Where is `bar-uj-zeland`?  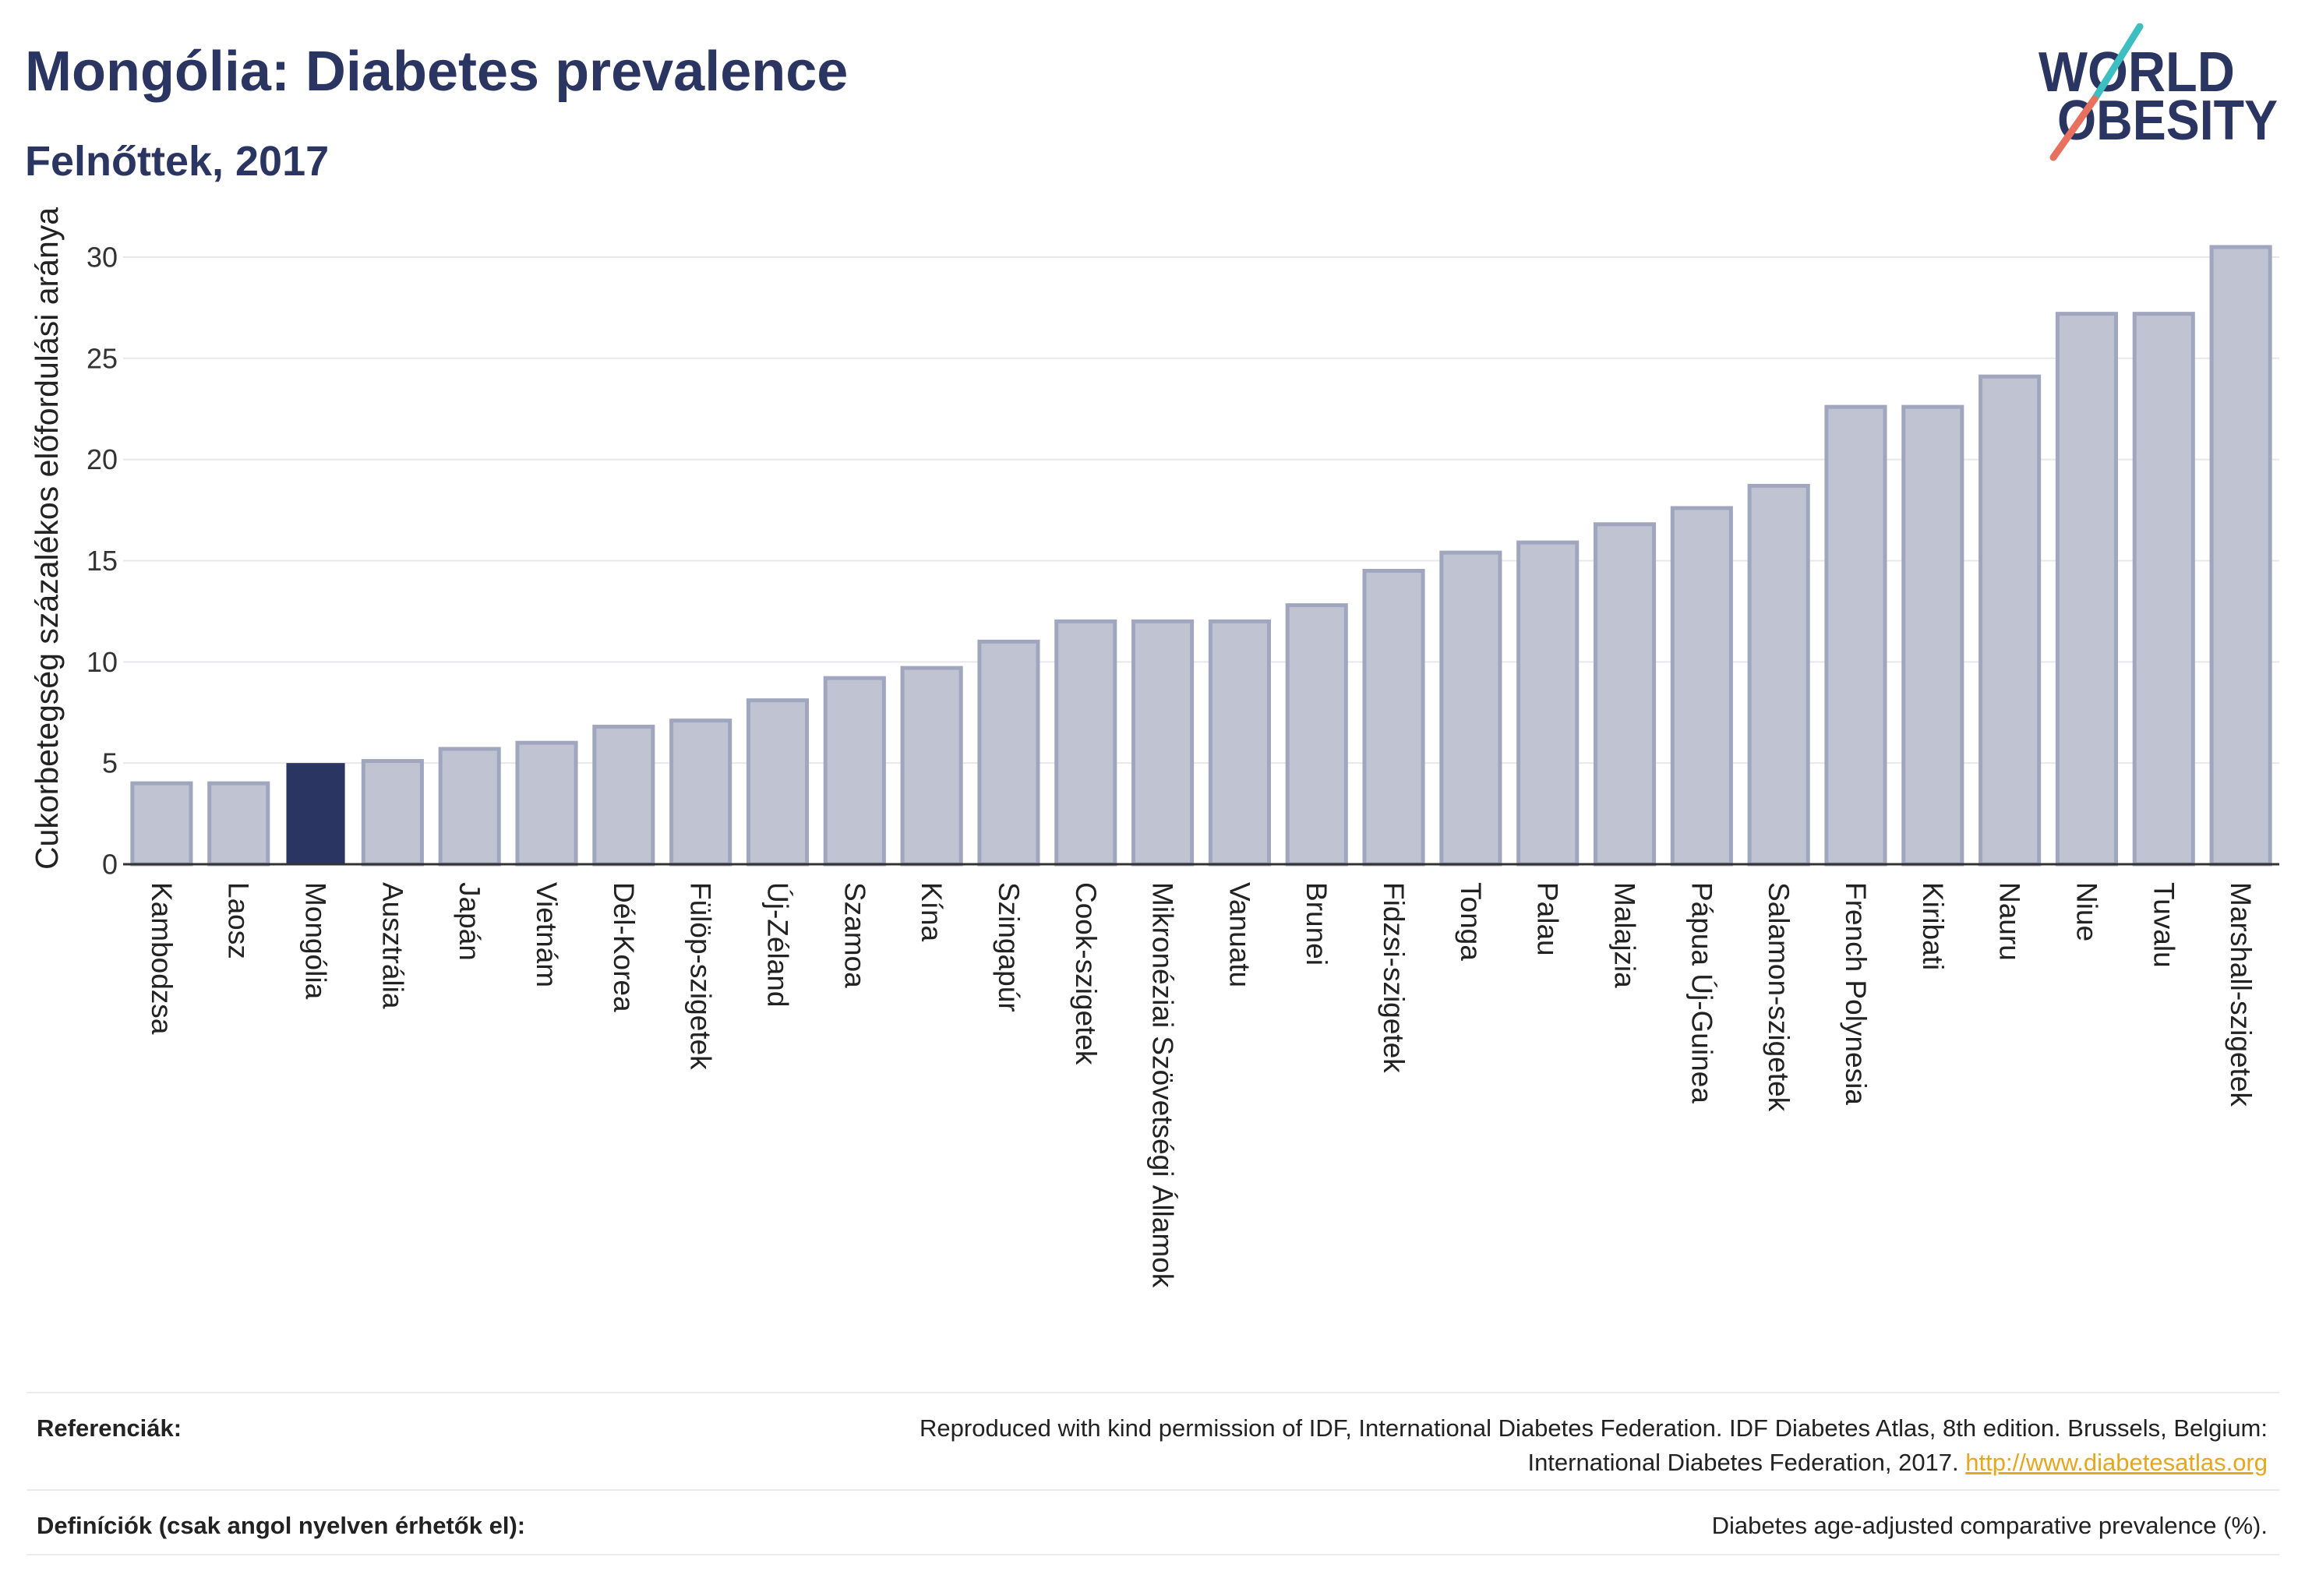
bar-uj-zeland is located at coordinates (778, 782).